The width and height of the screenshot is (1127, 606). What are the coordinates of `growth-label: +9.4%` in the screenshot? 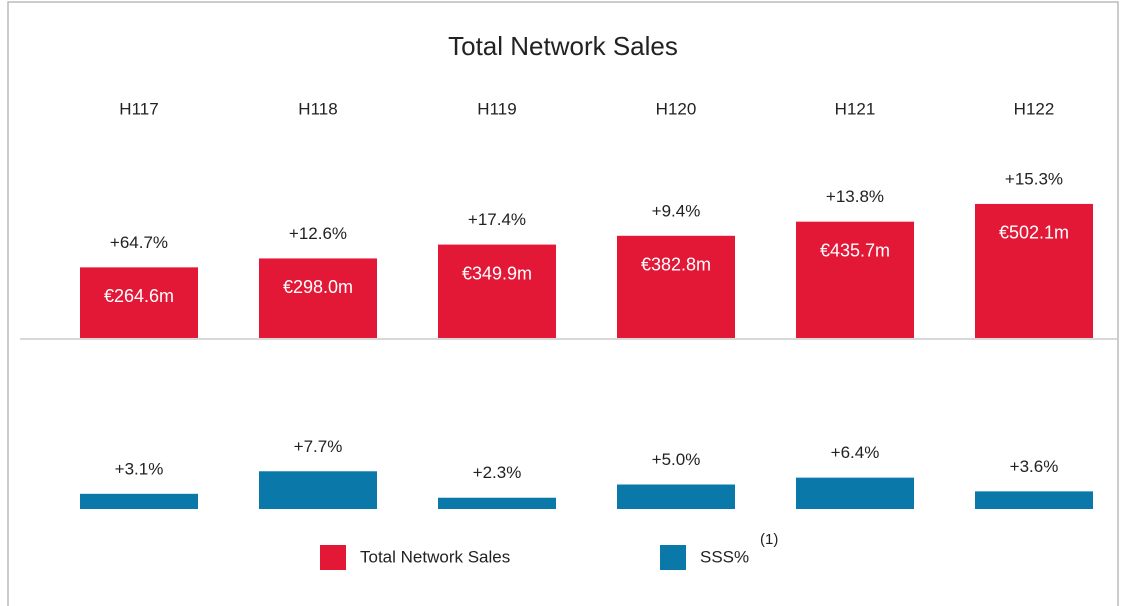 It's located at (676, 210).